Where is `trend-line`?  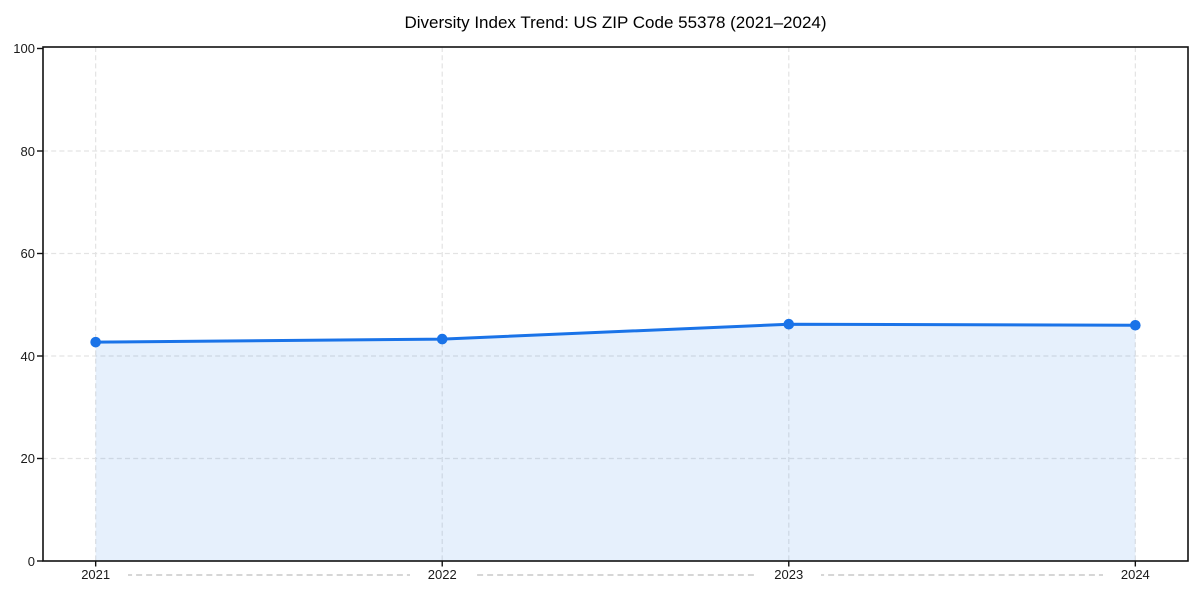
trend-line is located at coordinates (615, 333).